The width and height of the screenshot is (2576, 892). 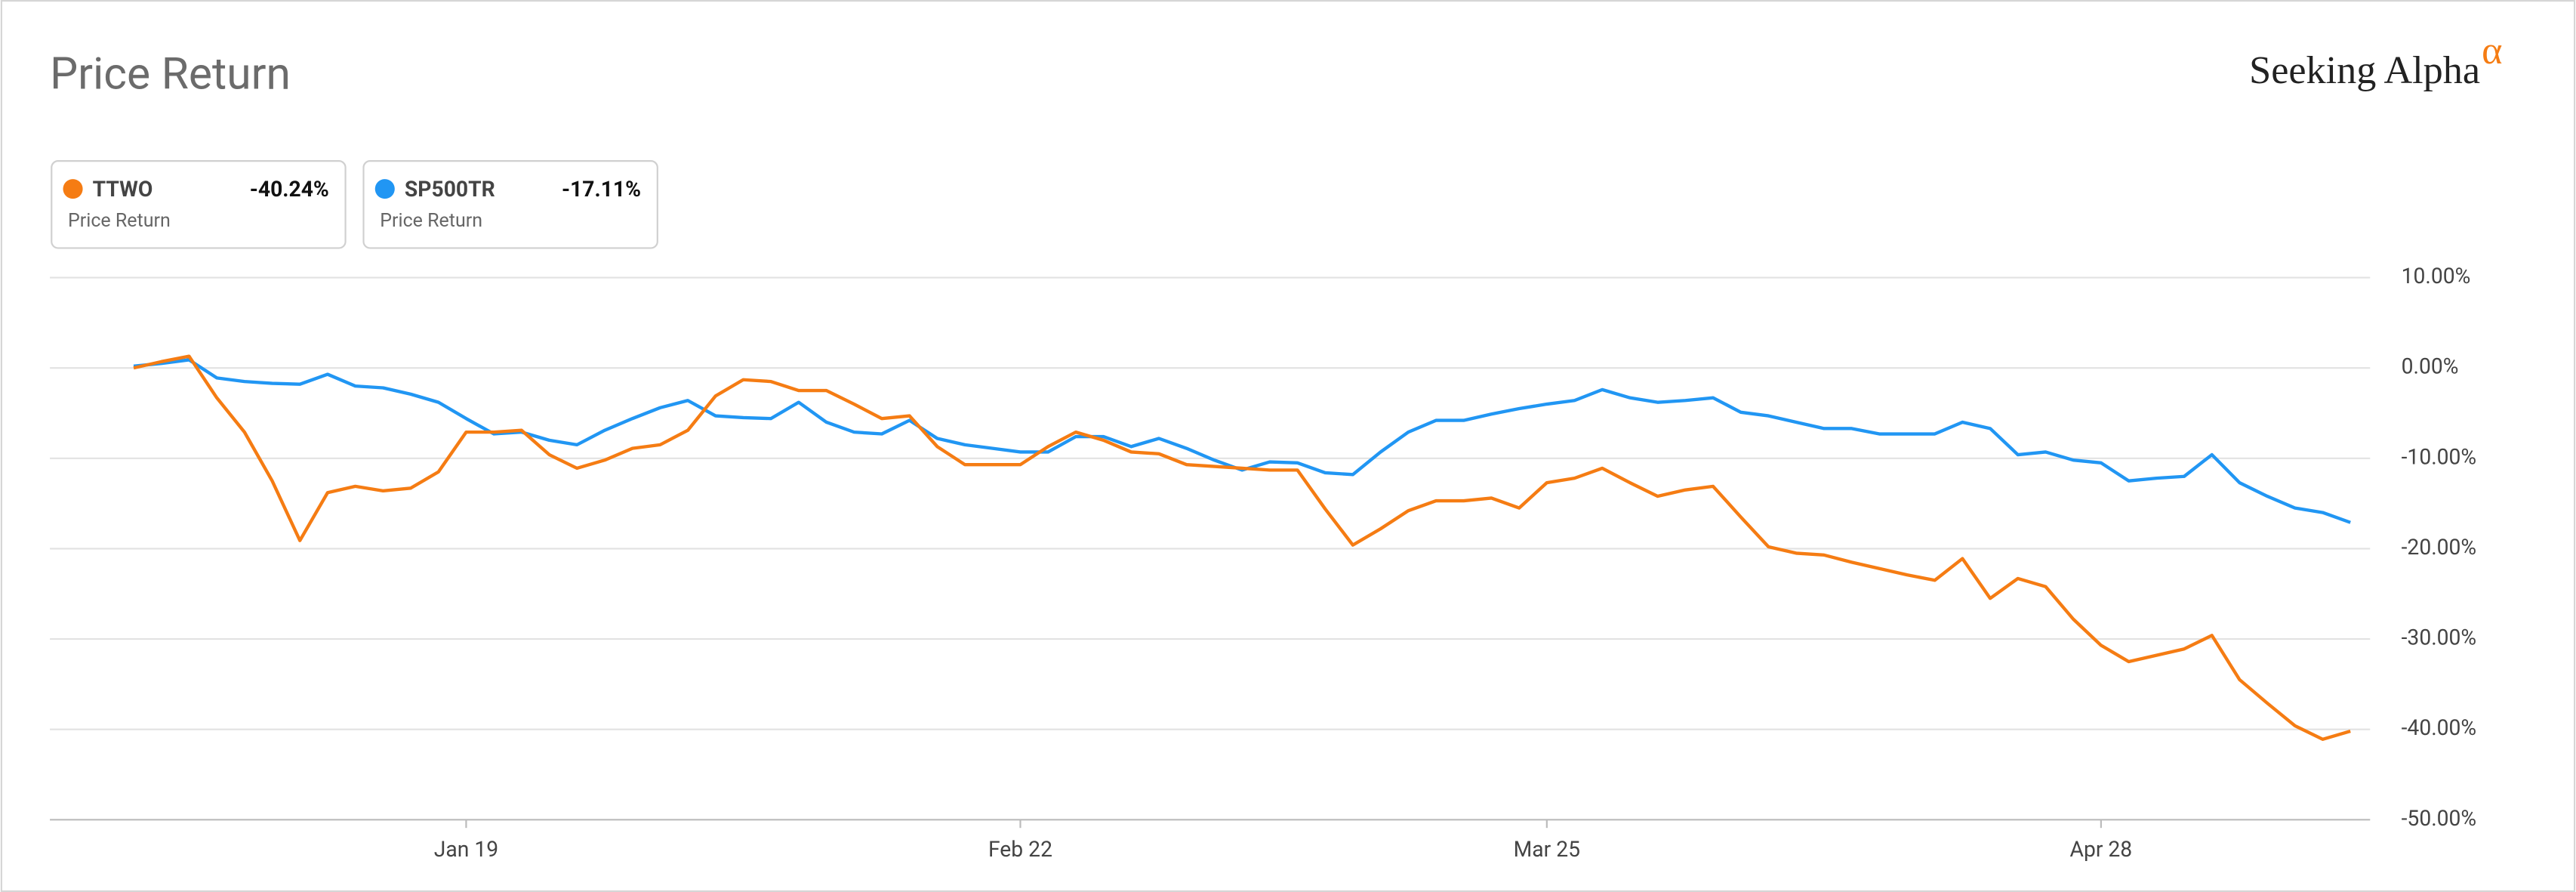 What do you see at coordinates (2439, 457) in the screenshot?
I see `y-tick-label: -10.00%` at bounding box center [2439, 457].